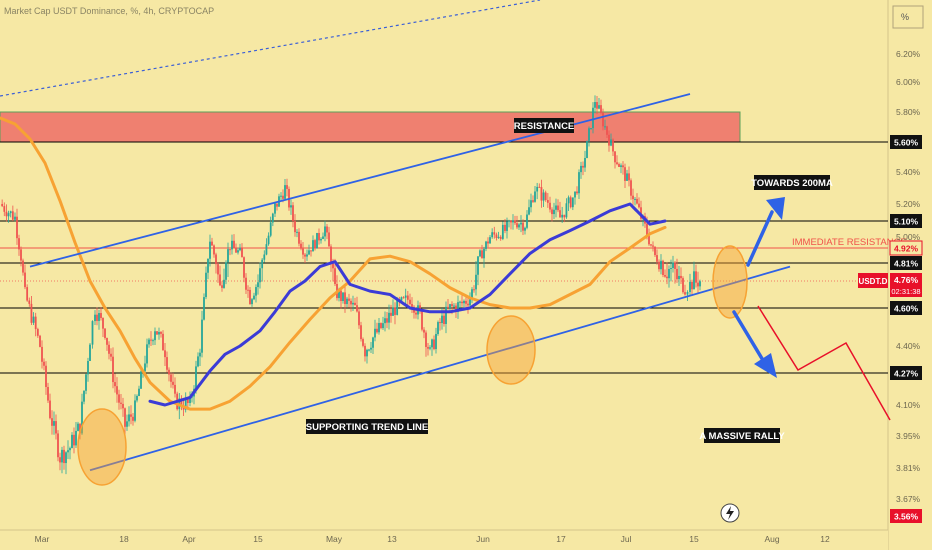  Describe the element at coordinates (908, 204) in the screenshot. I see `y-tick-label: 5.20%` at that location.